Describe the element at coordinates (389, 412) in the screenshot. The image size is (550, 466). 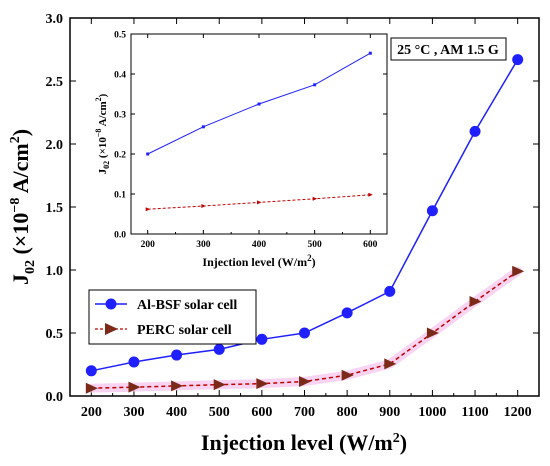
I see `x-tick-label: 900` at that location.